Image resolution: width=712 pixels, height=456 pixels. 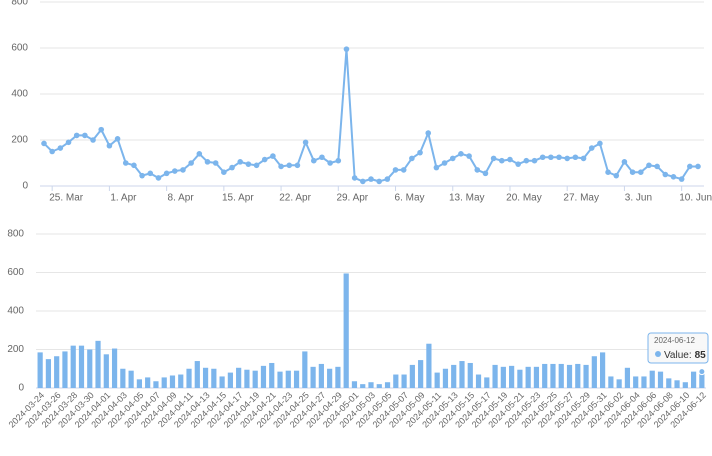 What do you see at coordinates (678, 348) in the screenshot?
I see `tooltip-box` at bounding box center [678, 348].